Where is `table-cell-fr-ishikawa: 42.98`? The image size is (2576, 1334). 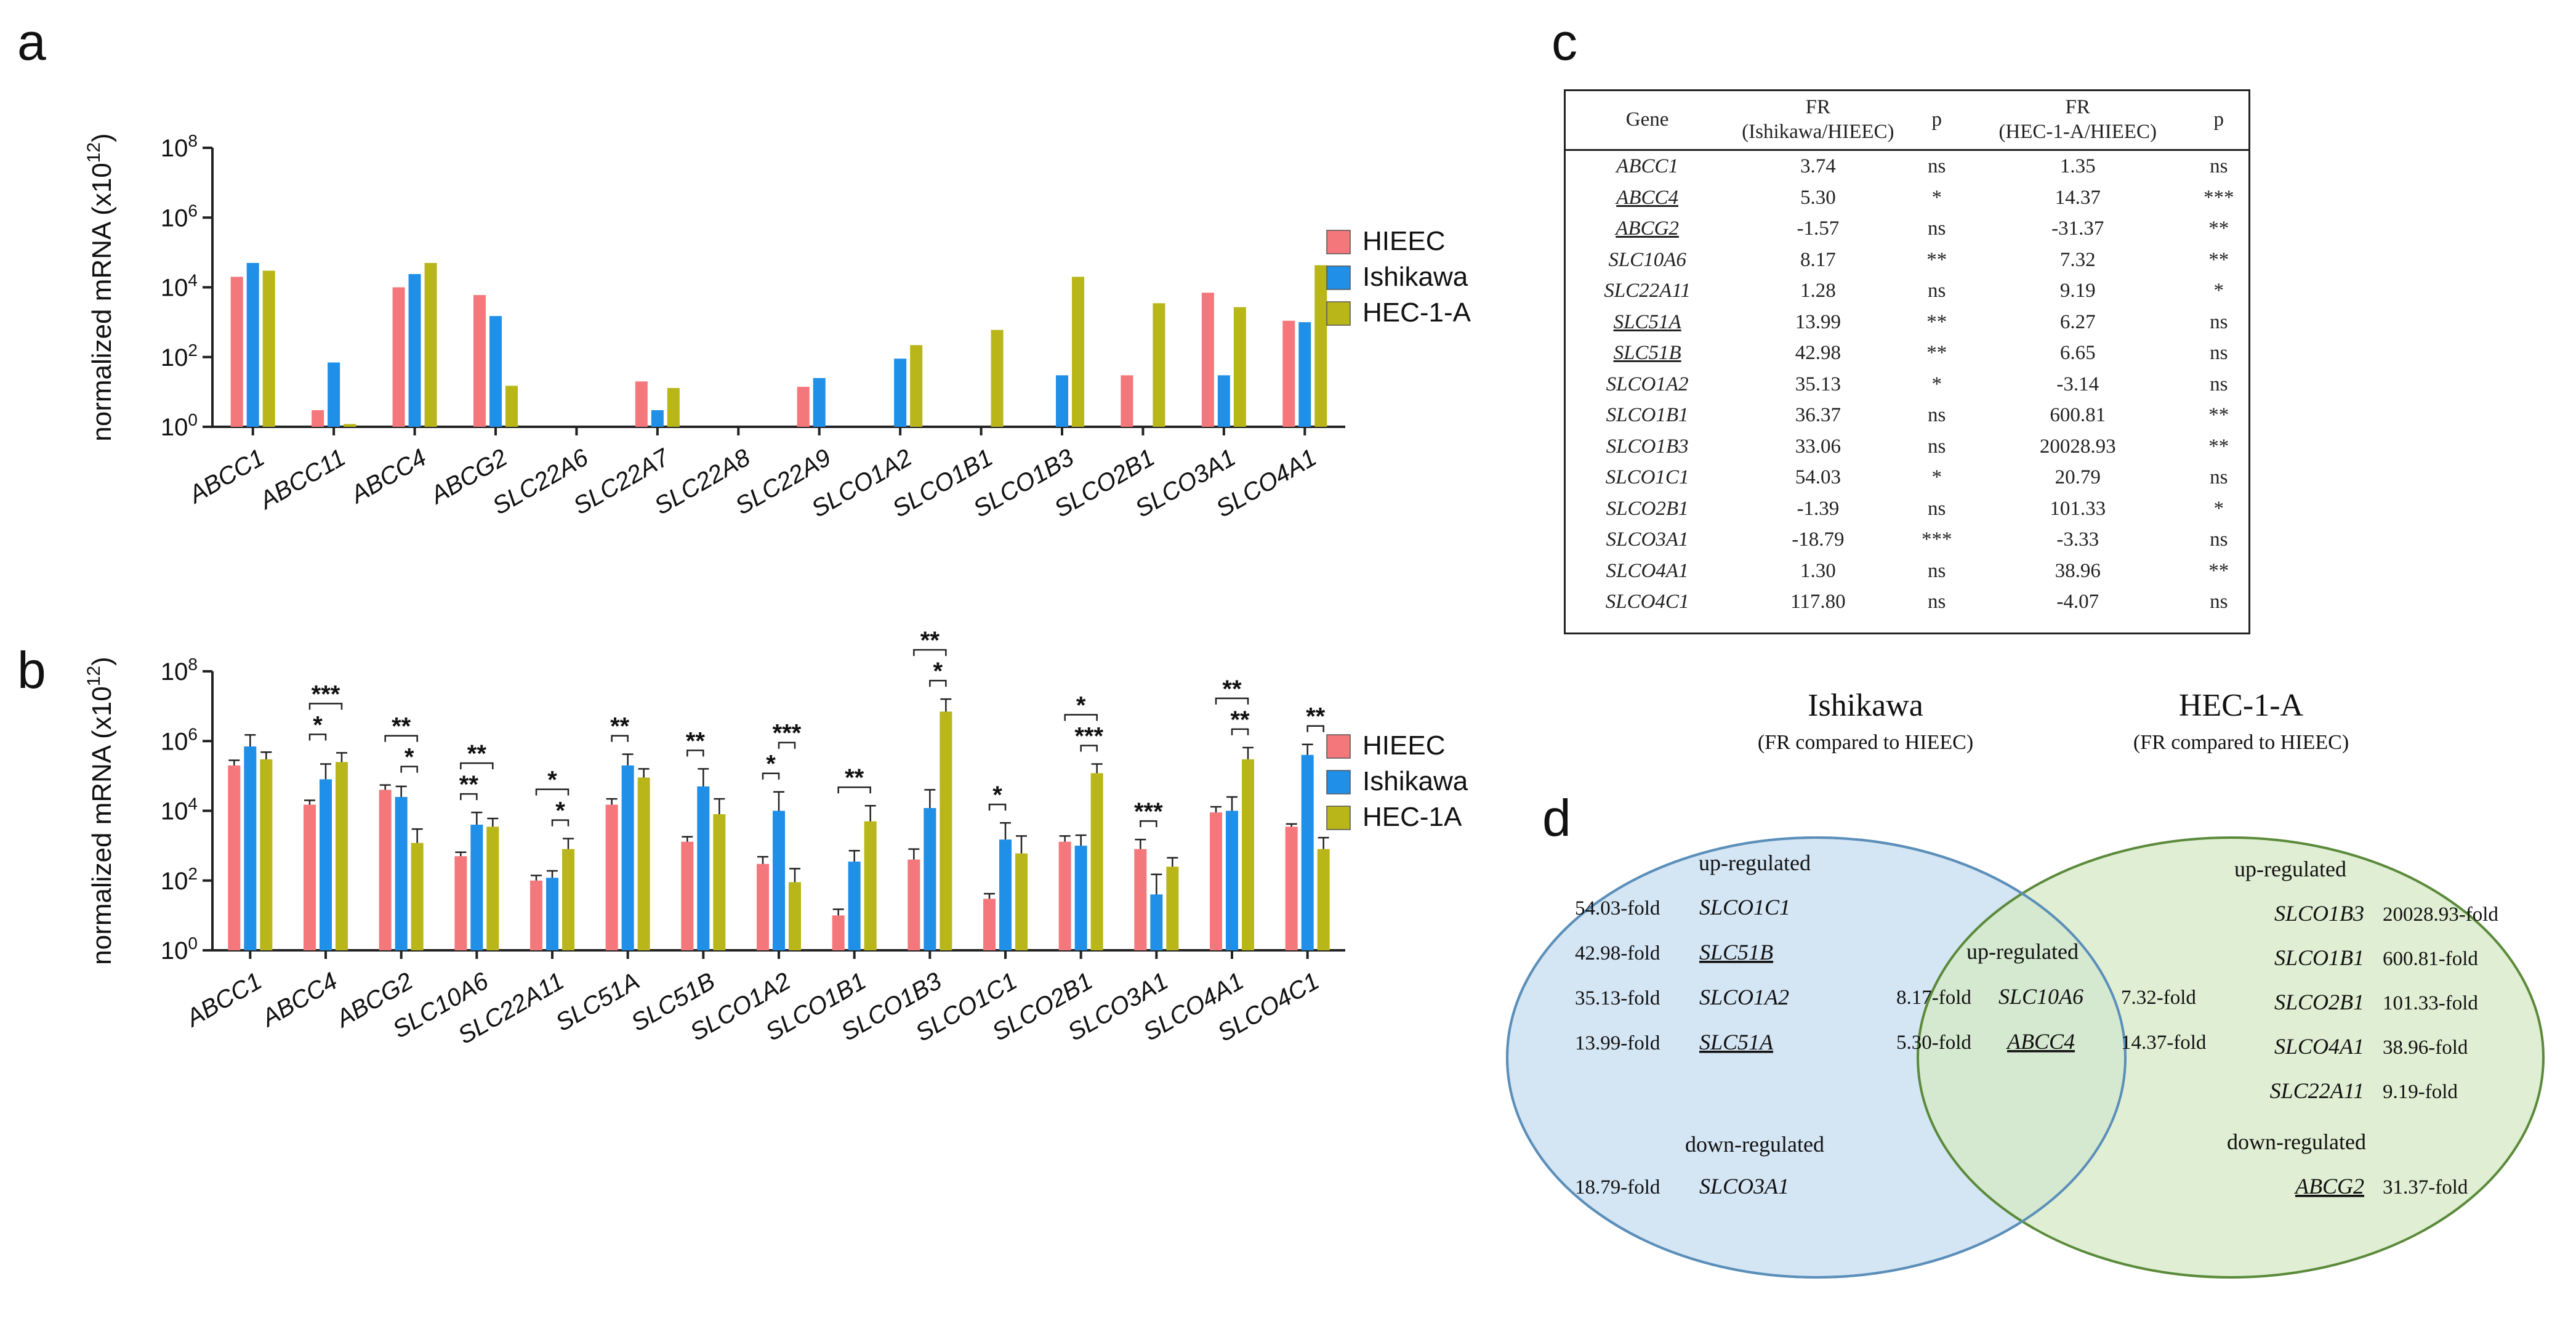
table-cell-fr-ishikawa: 42.98 is located at coordinates (1818, 354).